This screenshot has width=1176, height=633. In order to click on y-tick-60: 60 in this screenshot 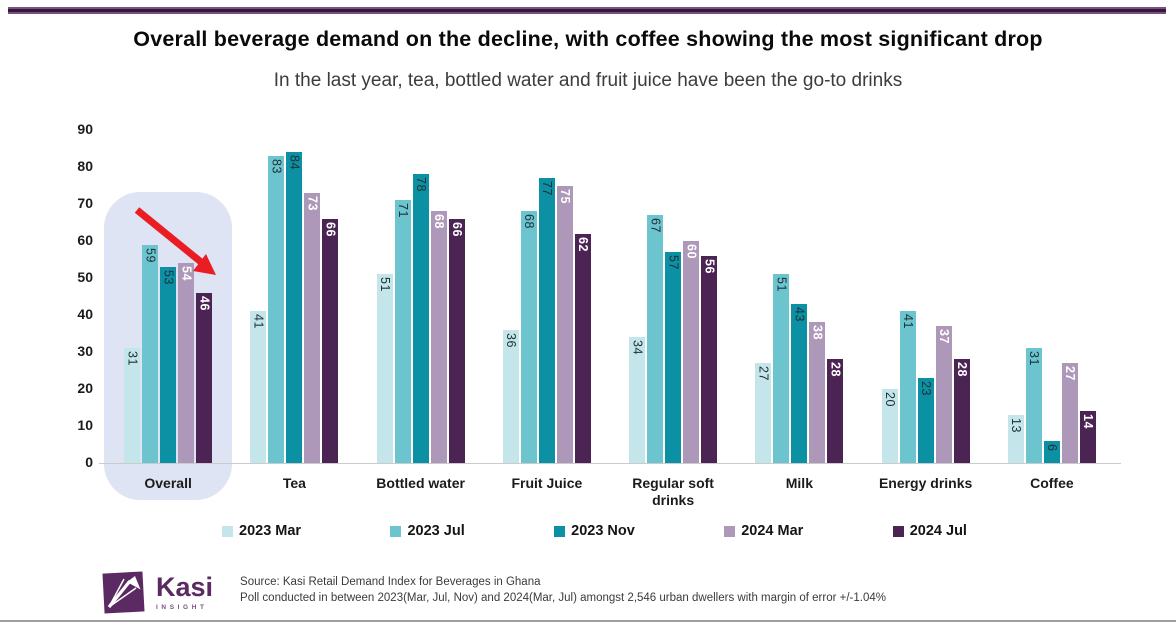, I will do `click(85, 240)`.